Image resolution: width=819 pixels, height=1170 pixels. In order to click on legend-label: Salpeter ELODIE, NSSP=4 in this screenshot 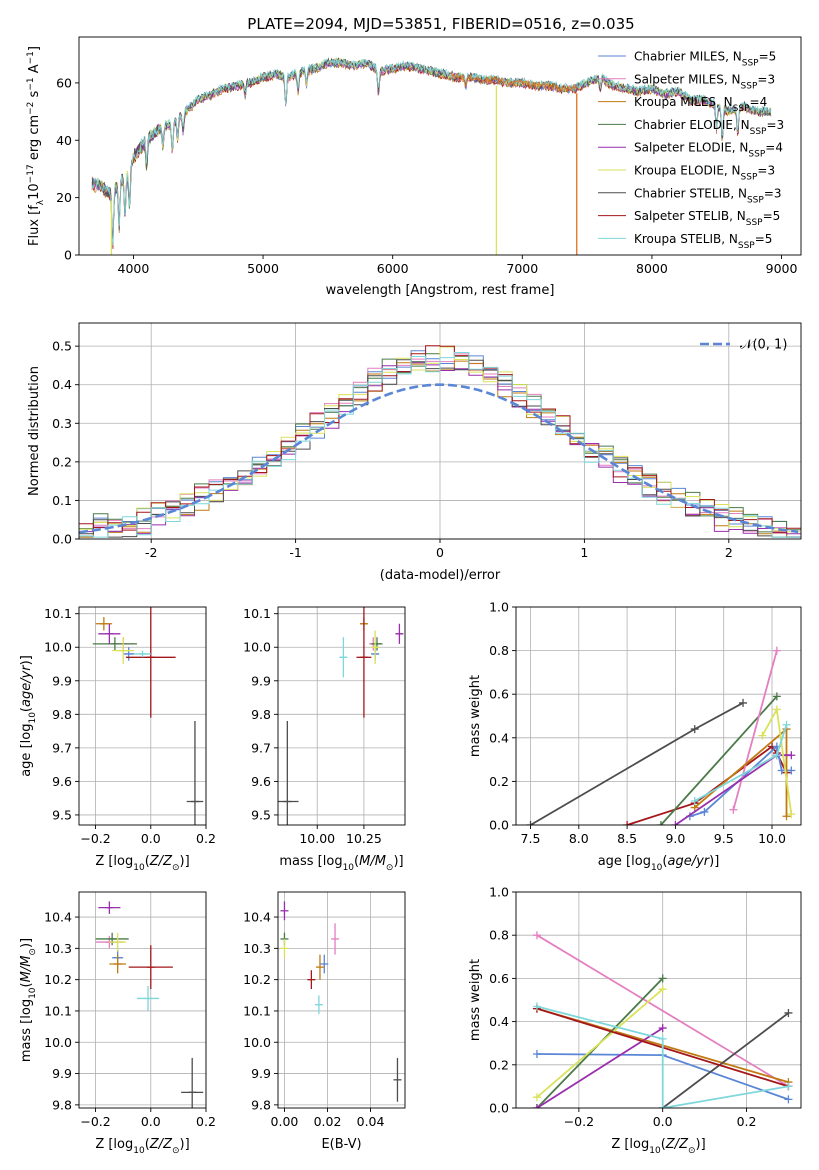, I will do `click(708, 150)`.